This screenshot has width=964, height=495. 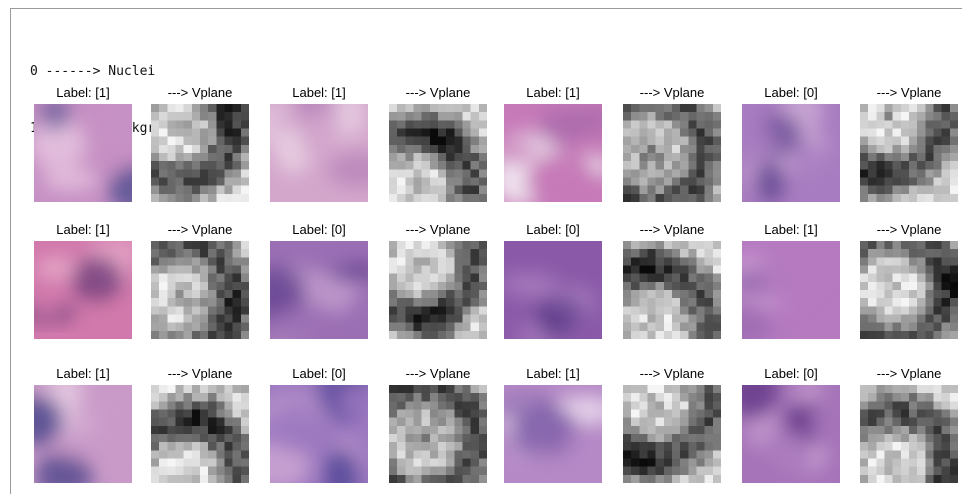 I want to click on legend-row-nuclei: 0 ------> Nuclei, so click(x=108, y=71).